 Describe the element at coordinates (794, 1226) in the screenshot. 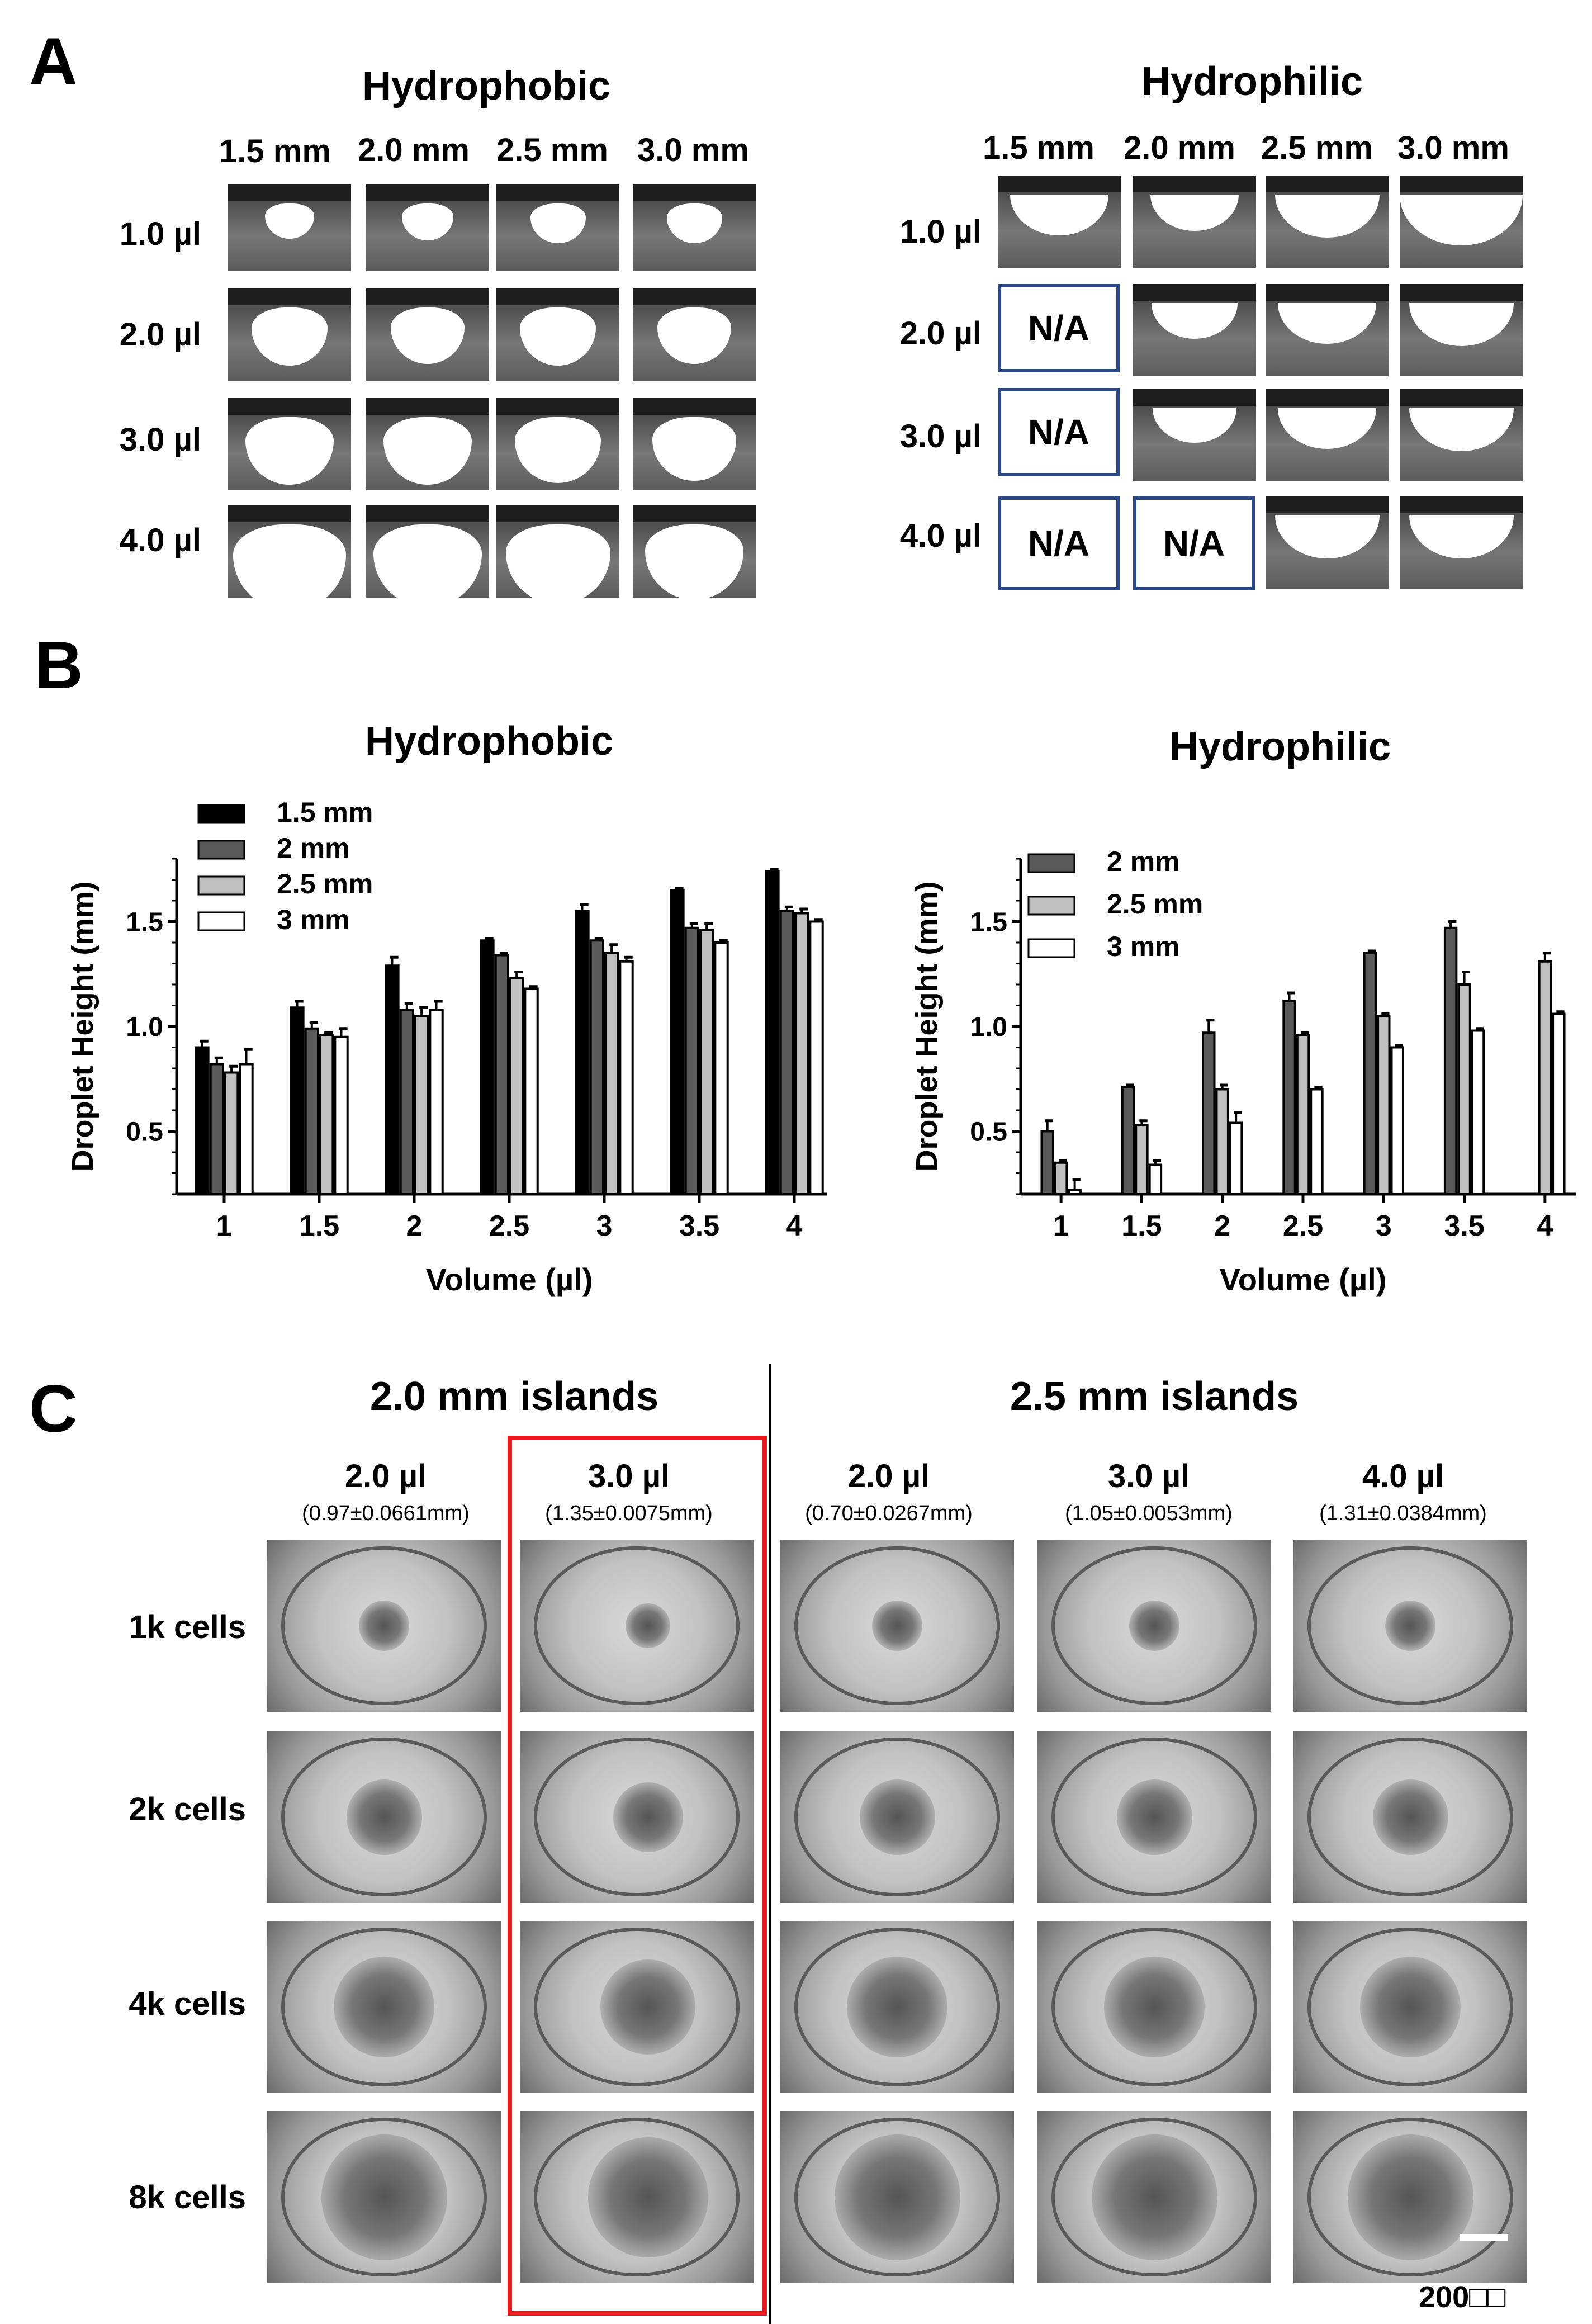

I see `x-tick-label: 4` at that location.